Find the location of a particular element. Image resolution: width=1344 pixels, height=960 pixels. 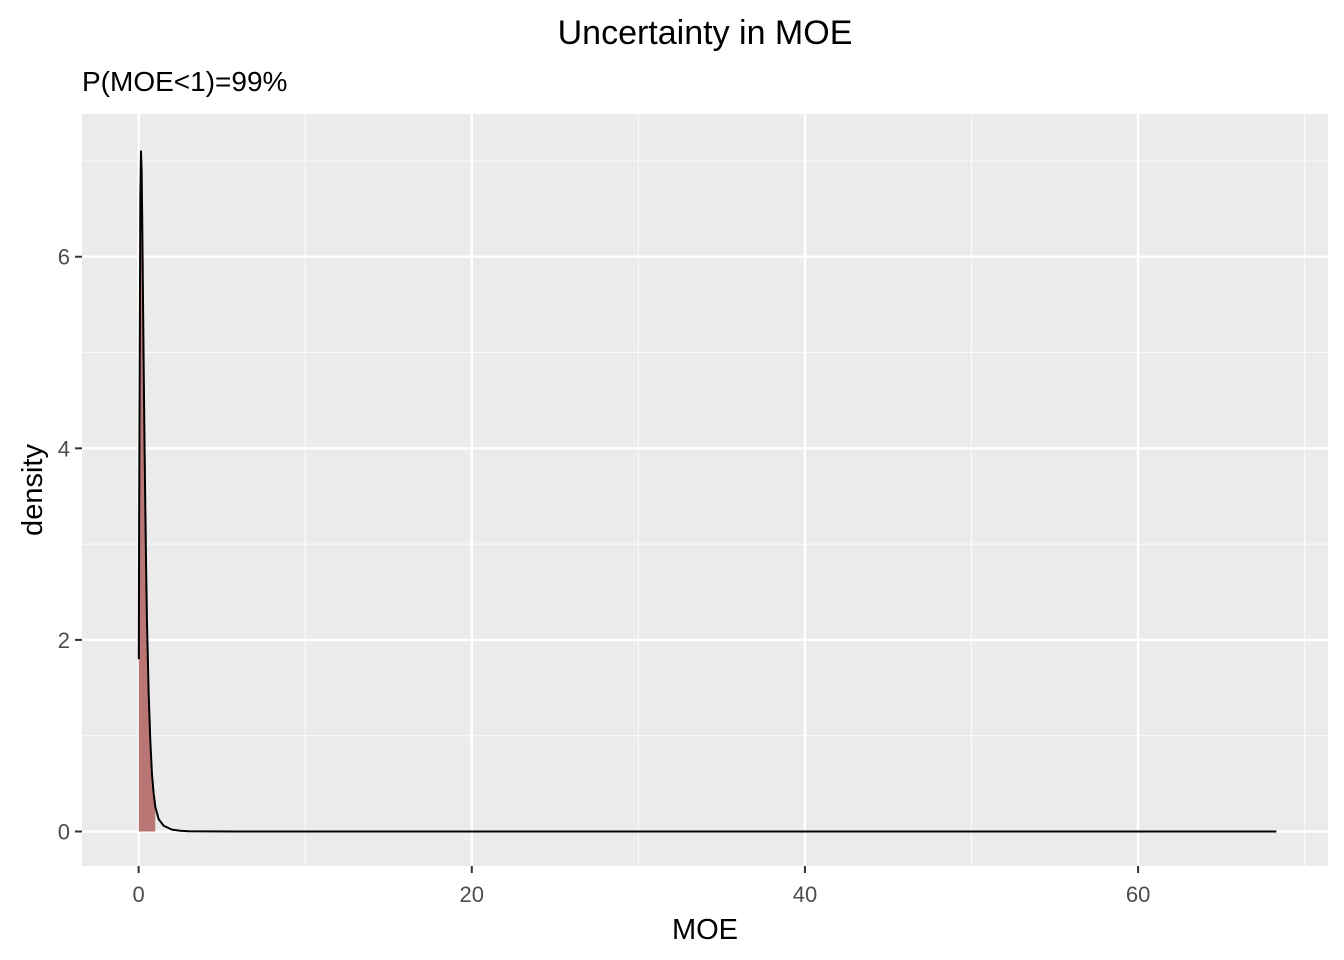

y-tick-label: 4 is located at coordinates (64, 448).